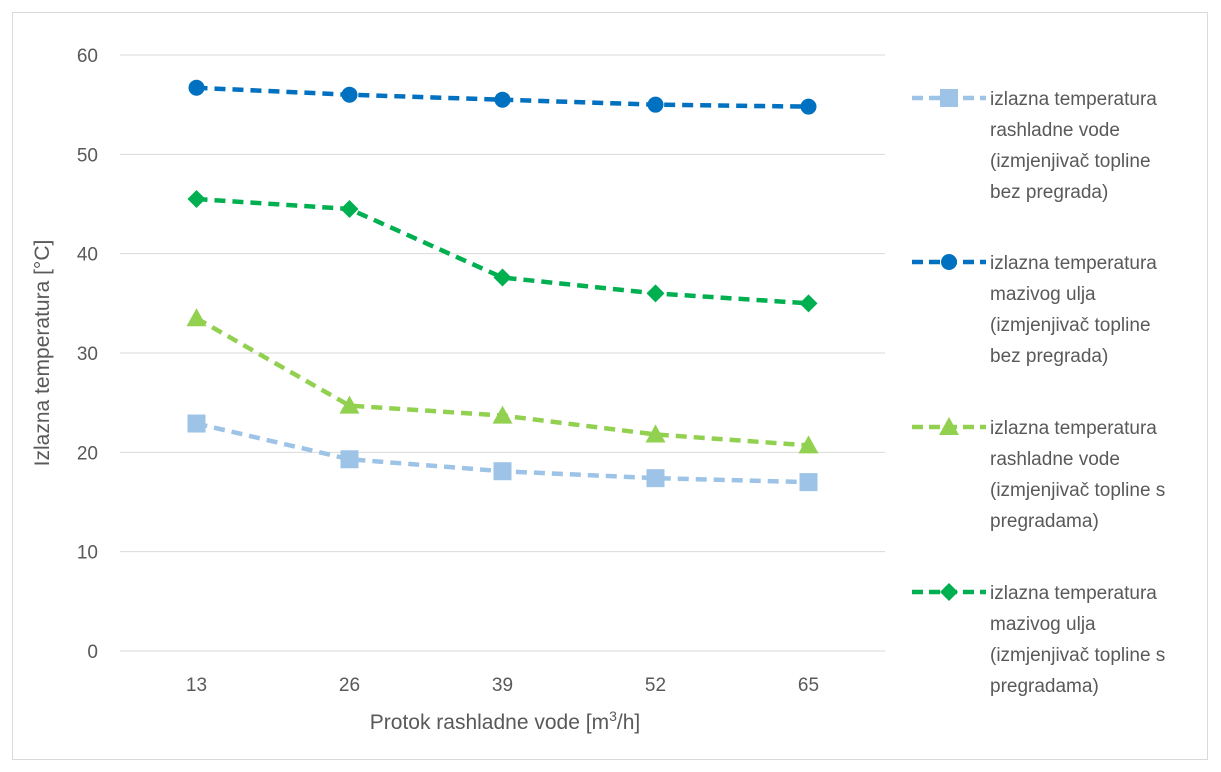 The image size is (1221, 772). Describe the element at coordinates (87, 255) in the screenshot. I see `y-tick-label: 40` at that location.